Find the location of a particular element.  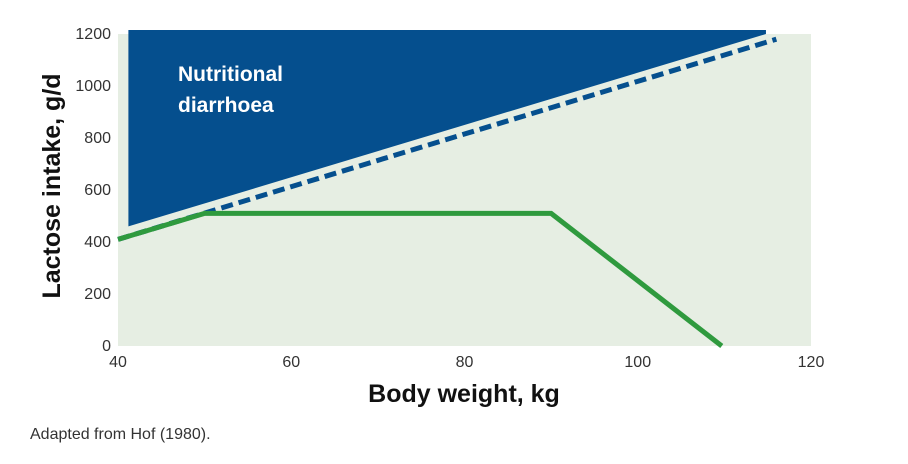

x-tick-label: 80 is located at coordinates (465, 362).